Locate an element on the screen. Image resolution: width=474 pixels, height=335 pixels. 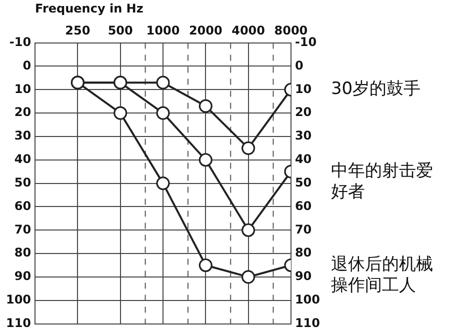
y-tick-label: 110 is located at coordinates (19, 323).